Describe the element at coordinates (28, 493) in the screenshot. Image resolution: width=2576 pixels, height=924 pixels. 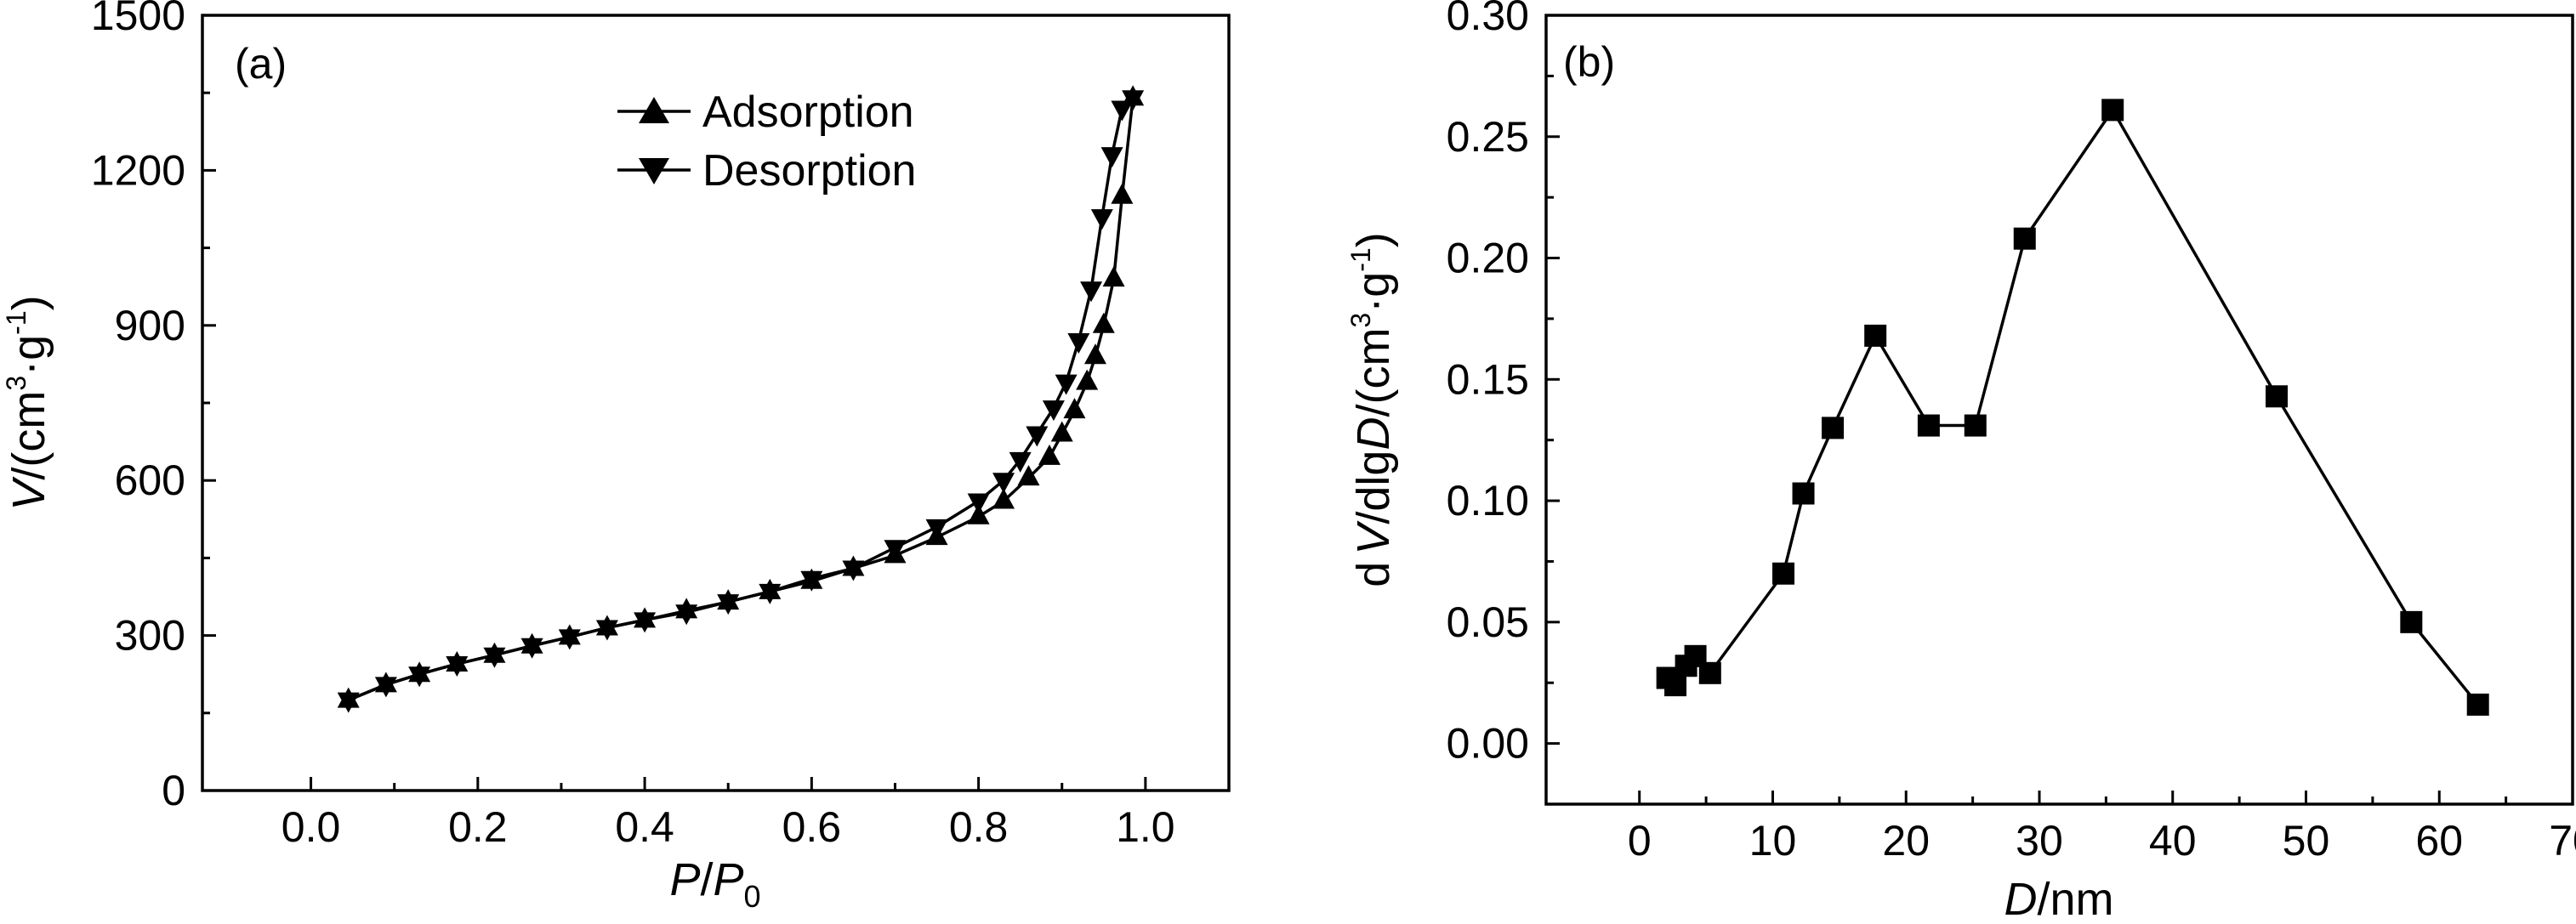
I see `panel-a-ylabel-v: V` at that location.